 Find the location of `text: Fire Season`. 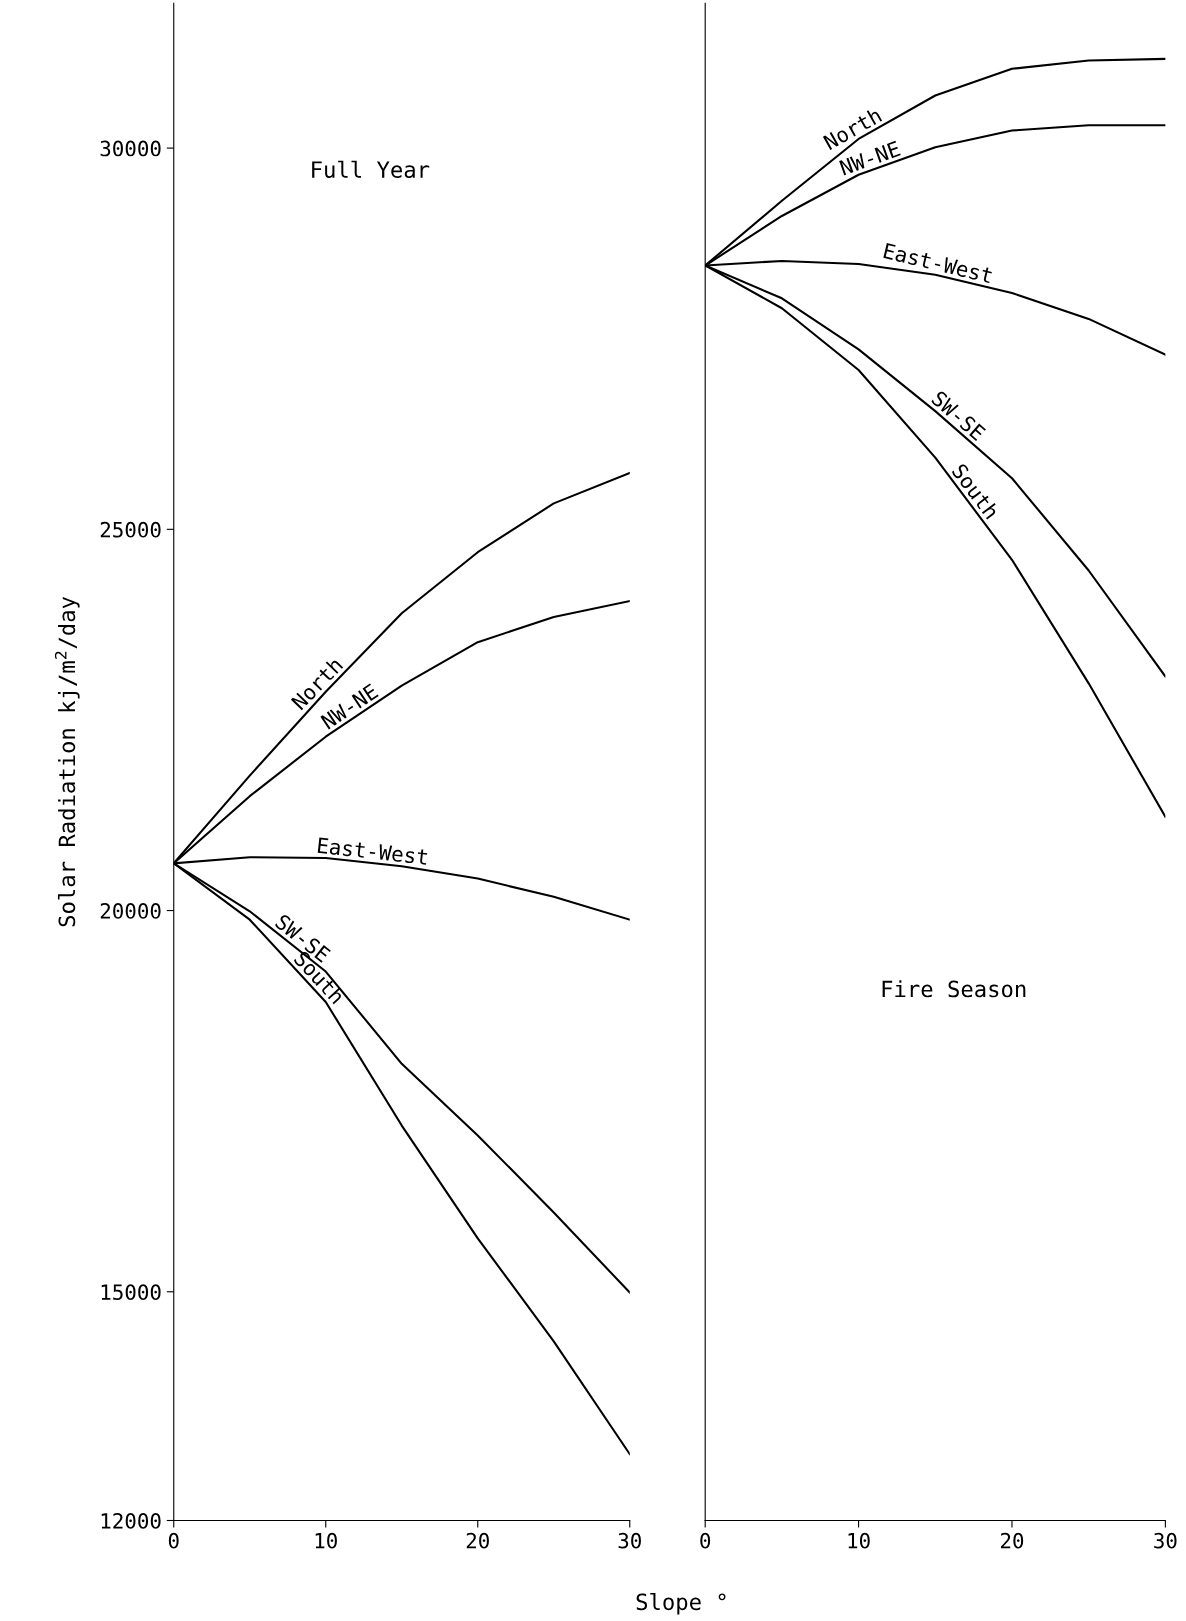

text: Fire Season is located at coordinates (954, 989).